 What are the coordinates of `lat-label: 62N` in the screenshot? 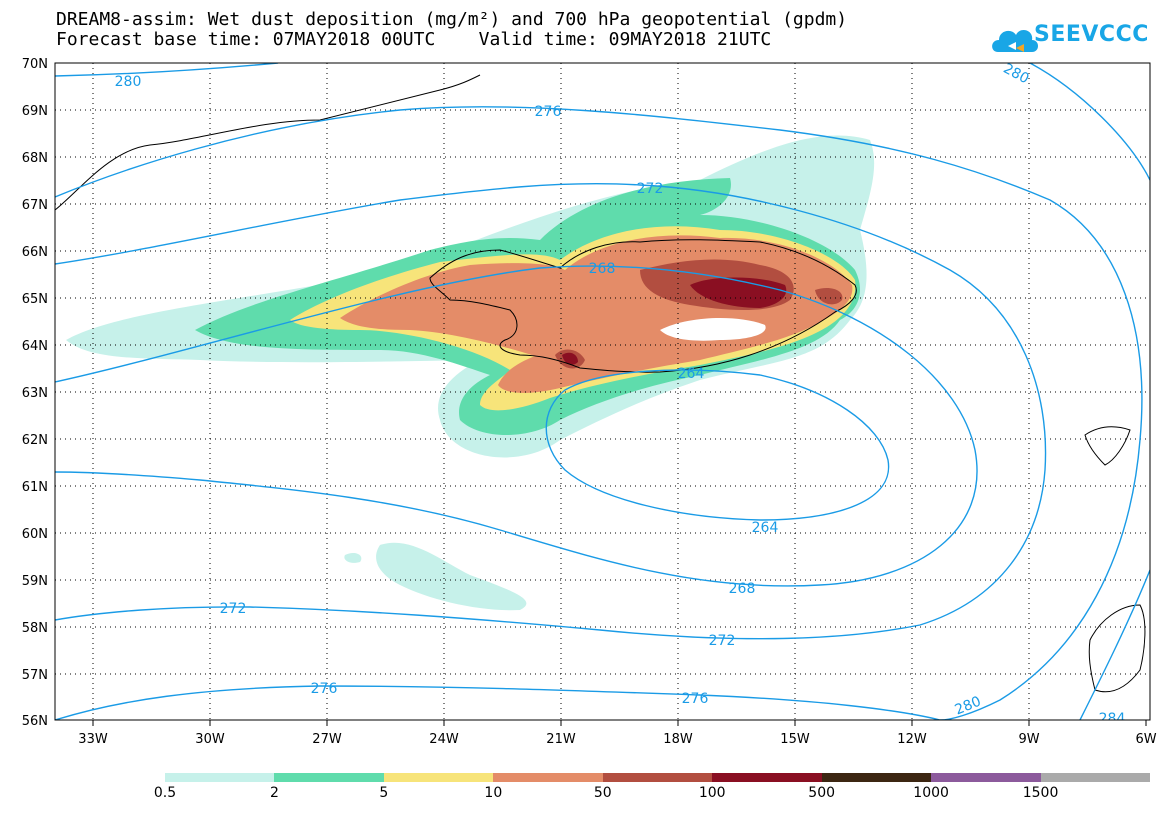 It's located at (35, 440).